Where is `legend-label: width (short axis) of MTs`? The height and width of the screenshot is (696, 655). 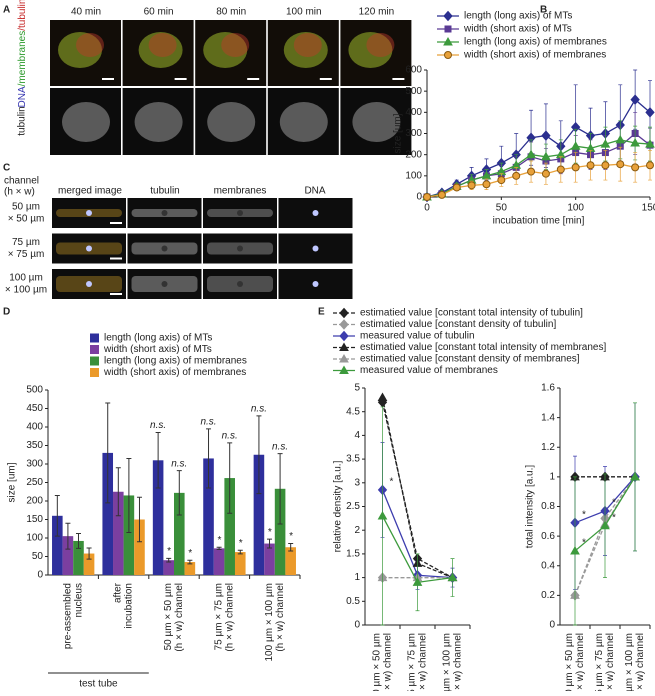 legend-label: width (short axis) of MTs is located at coordinates (517, 29).